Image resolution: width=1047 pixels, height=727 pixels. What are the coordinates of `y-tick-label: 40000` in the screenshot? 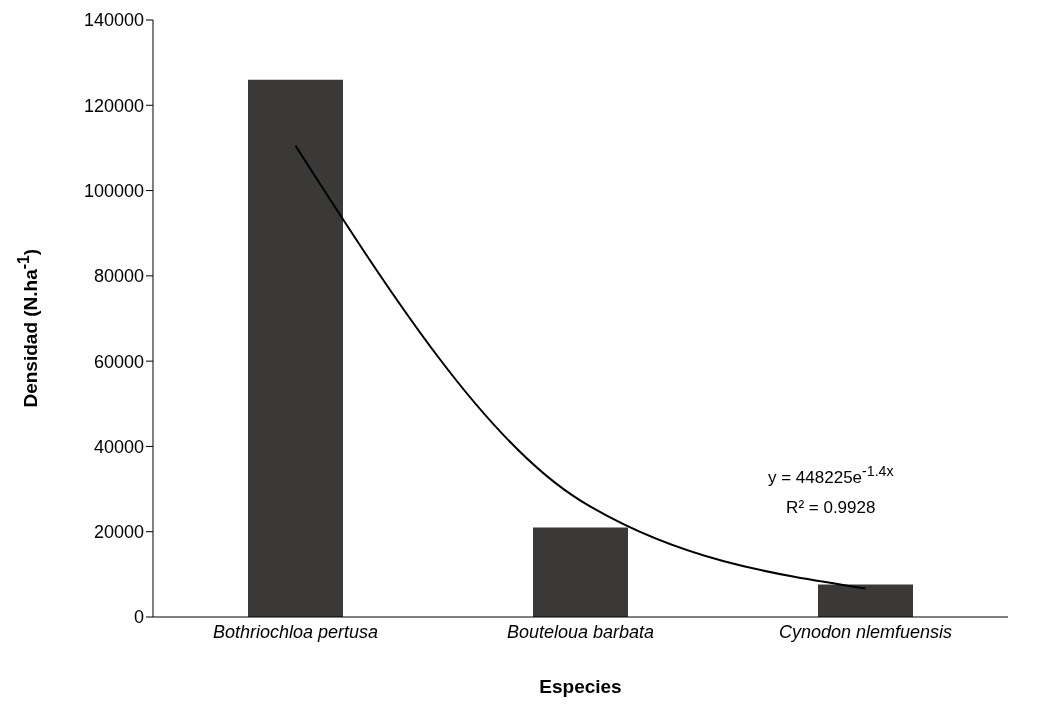 It's located at (118, 446).